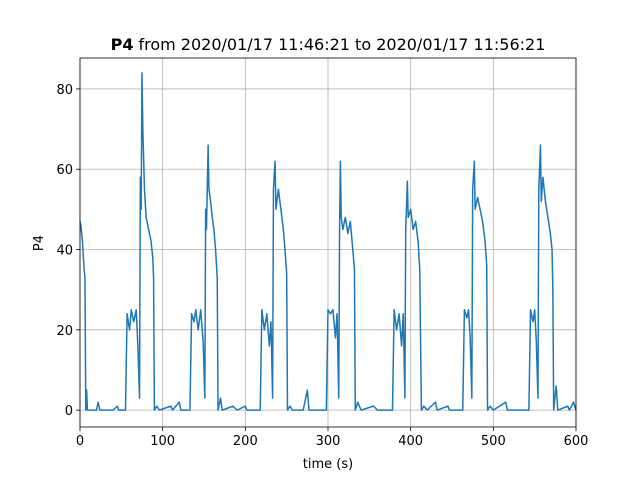 This screenshot has width=640, height=480. Describe the element at coordinates (328, 464) in the screenshot. I see `x-axis-label: time (s)` at that location.